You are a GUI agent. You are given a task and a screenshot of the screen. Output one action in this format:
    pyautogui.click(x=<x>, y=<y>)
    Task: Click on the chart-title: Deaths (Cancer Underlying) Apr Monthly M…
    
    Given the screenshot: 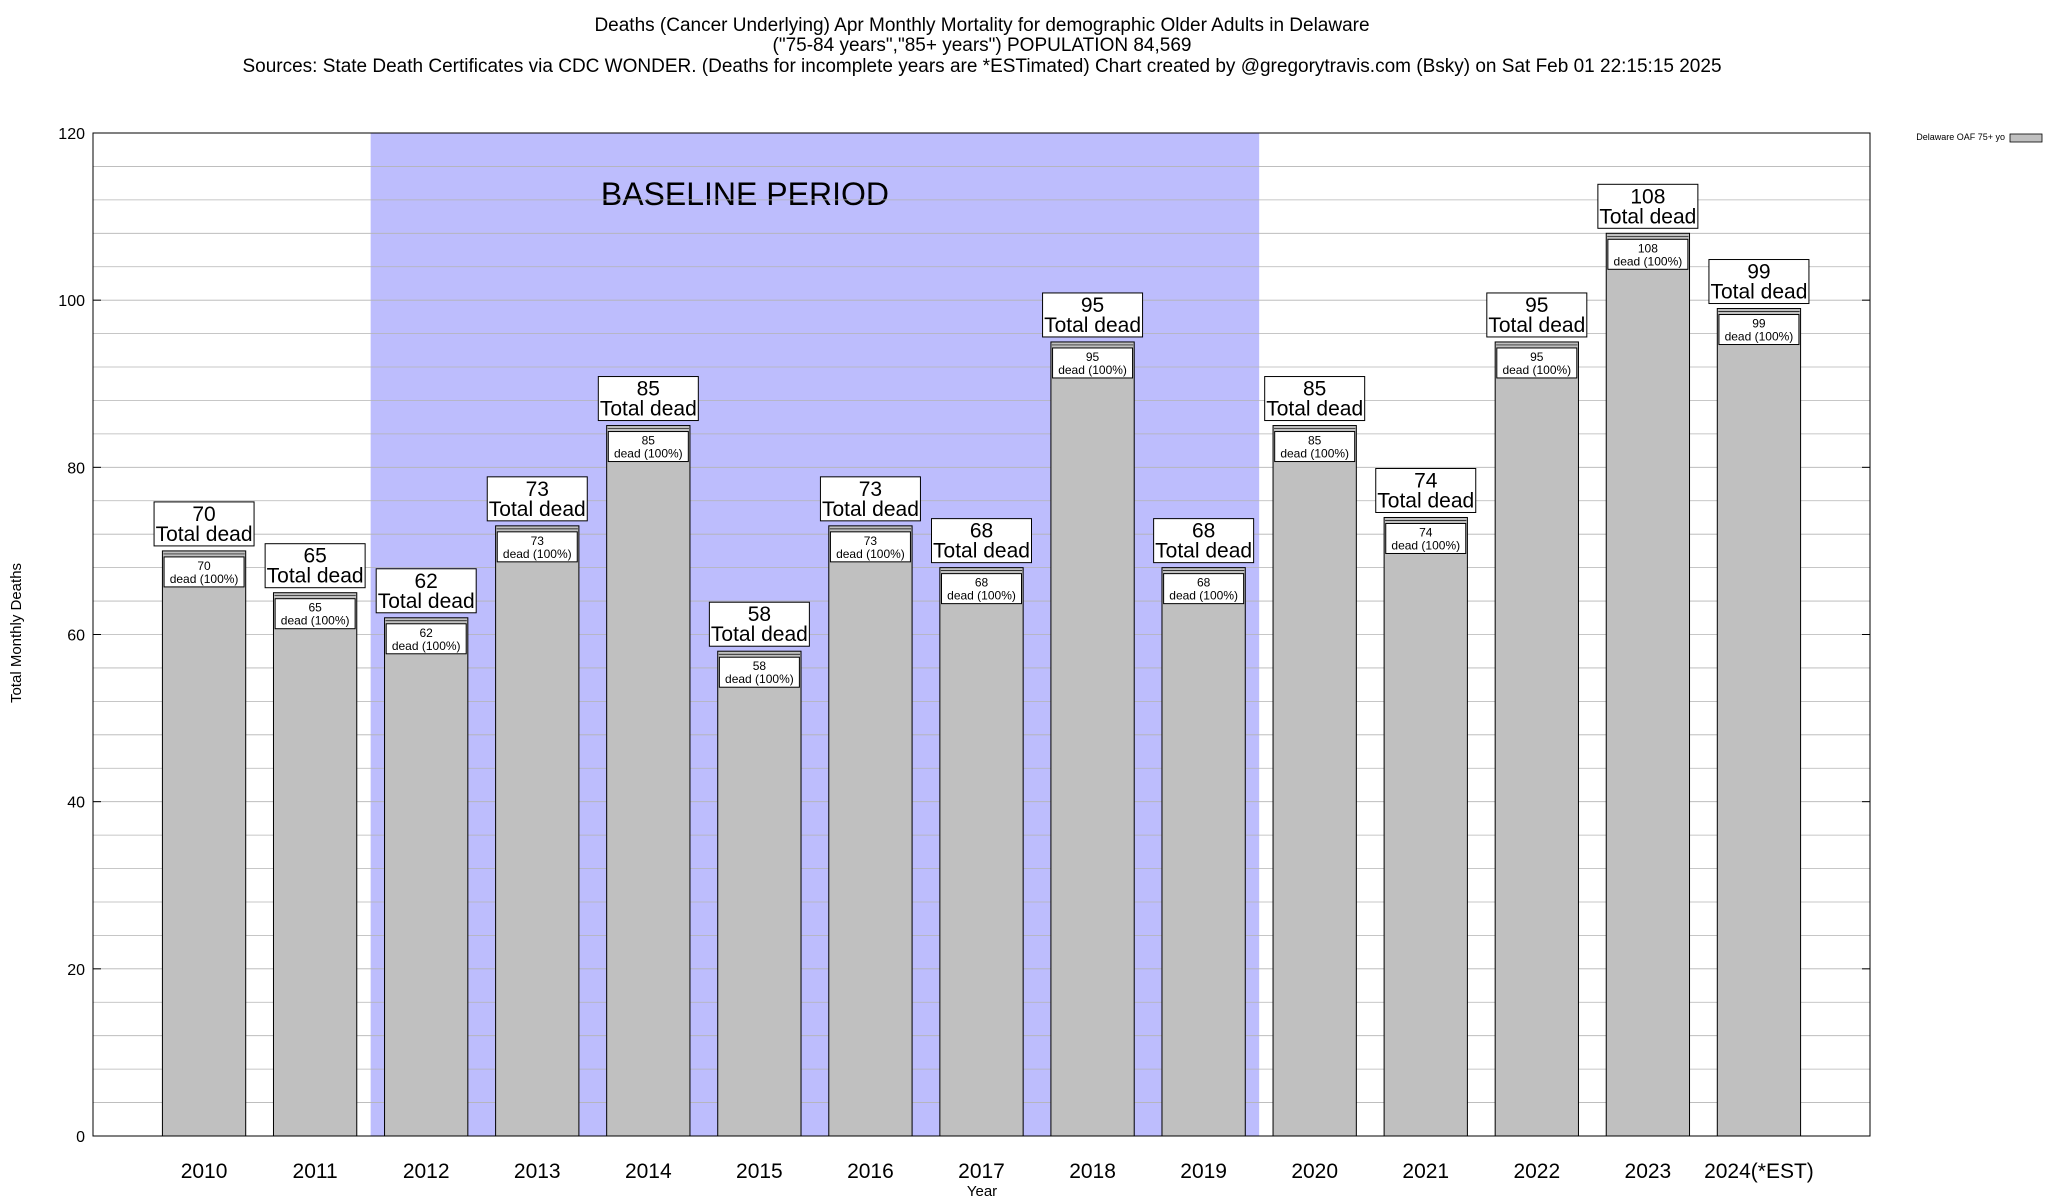 What is the action you would take?
    pyautogui.click(x=981, y=25)
    